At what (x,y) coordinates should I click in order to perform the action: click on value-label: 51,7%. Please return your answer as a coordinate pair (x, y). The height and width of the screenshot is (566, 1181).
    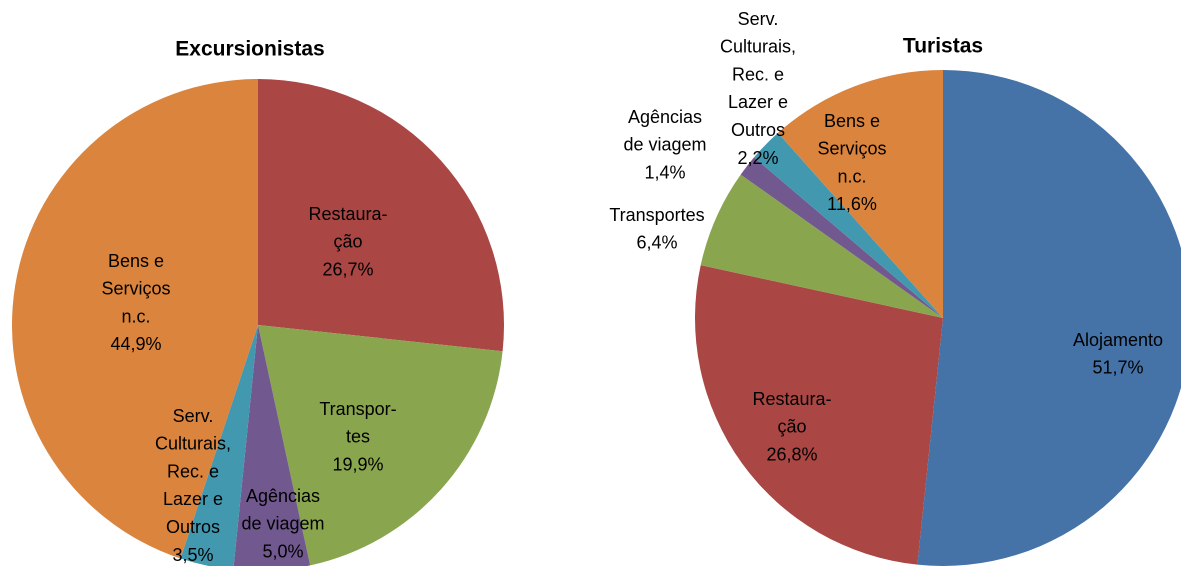
    Looking at the image, I should click on (1117, 368).